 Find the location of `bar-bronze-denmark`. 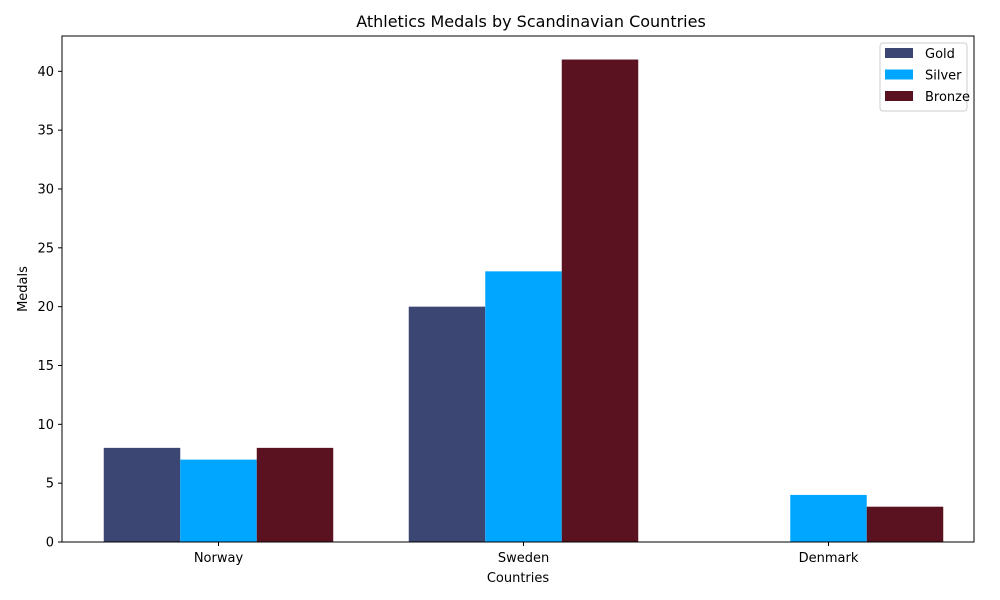

bar-bronze-denmark is located at coordinates (905, 524).